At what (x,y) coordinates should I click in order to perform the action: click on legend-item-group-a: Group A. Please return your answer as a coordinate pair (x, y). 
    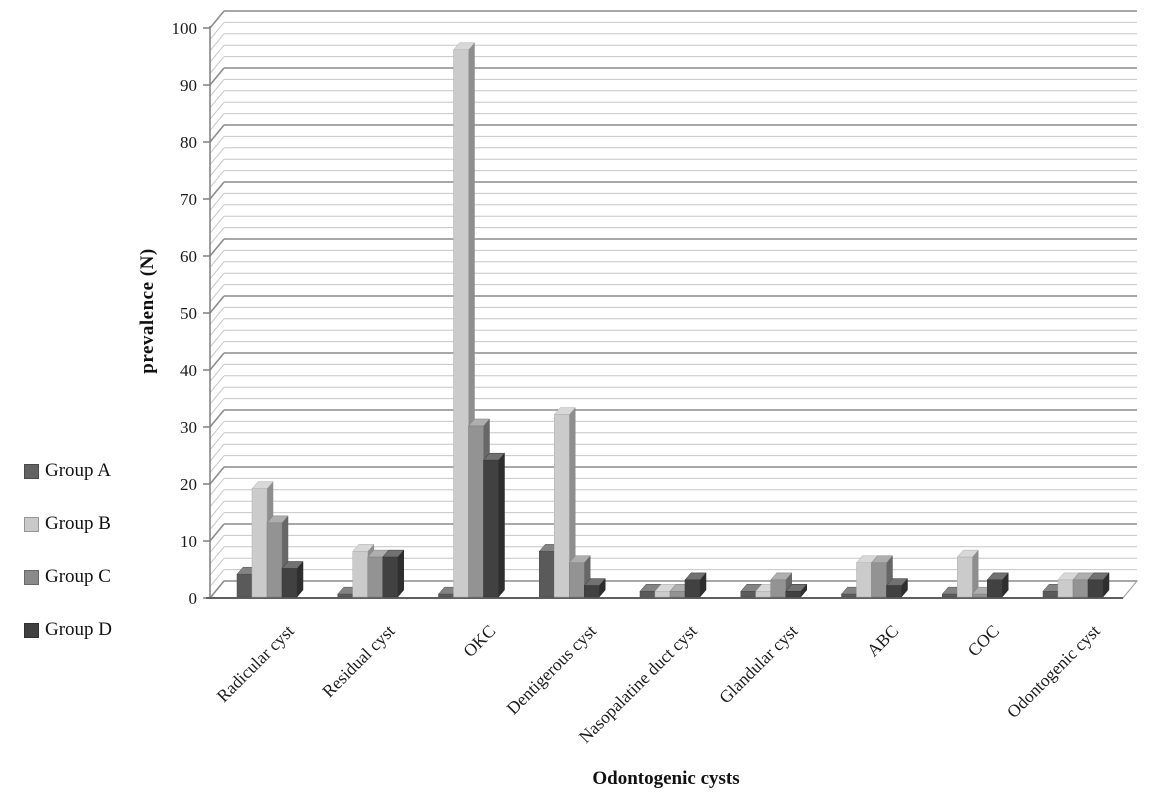
    Looking at the image, I should click on (68, 471).